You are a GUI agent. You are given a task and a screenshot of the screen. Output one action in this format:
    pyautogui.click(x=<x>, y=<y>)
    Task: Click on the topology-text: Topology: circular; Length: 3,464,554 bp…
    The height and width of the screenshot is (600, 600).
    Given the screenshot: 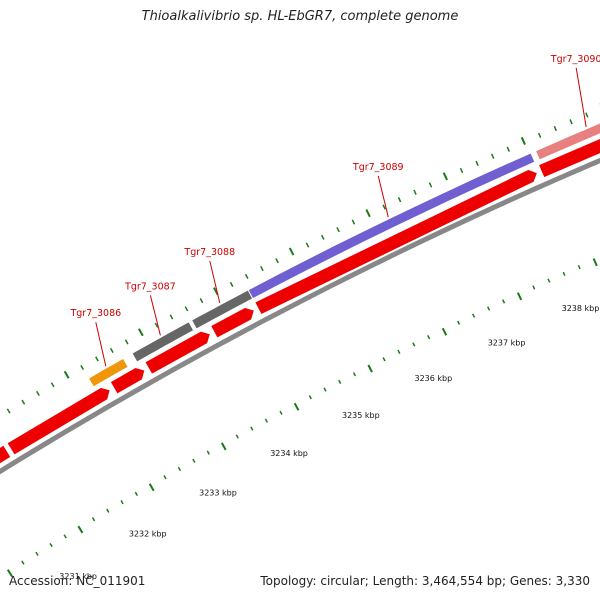 What is the action you would take?
    pyautogui.click(x=425, y=581)
    